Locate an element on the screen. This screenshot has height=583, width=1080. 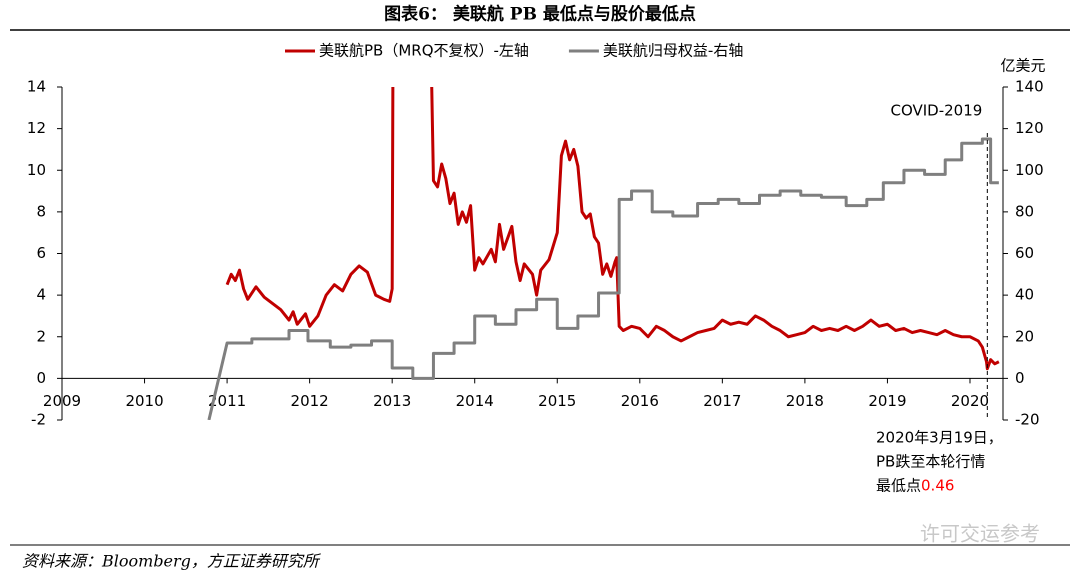
y2-tick-label: 140 is located at coordinates (1029, 87).